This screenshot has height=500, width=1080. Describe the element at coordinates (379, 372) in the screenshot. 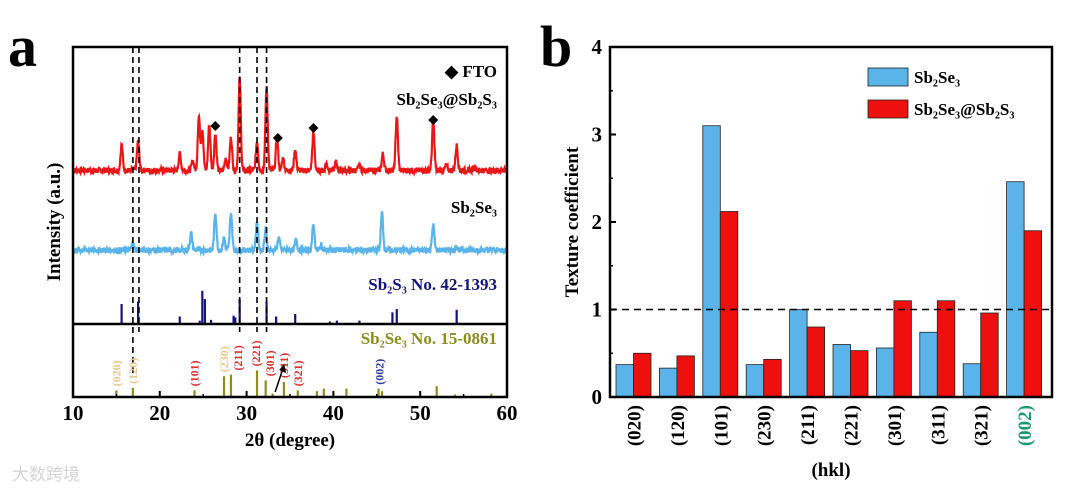

I see `hkl-label: (002)` at that location.